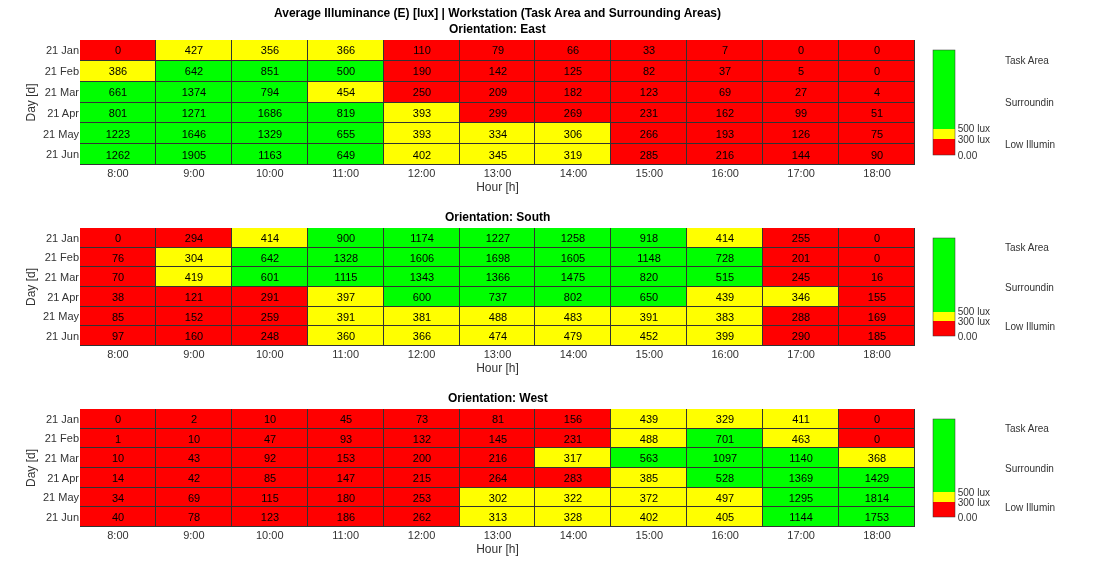  What do you see at coordinates (346, 477) in the screenshot?
I see `data-label: 147` at bounding box center [346, 477].